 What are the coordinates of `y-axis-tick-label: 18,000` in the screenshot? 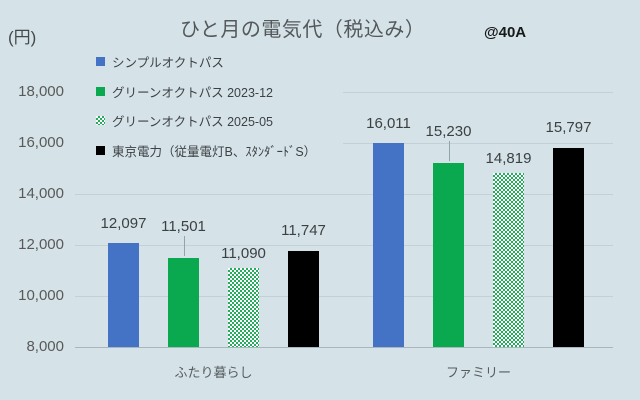 It's located at (41, 91).